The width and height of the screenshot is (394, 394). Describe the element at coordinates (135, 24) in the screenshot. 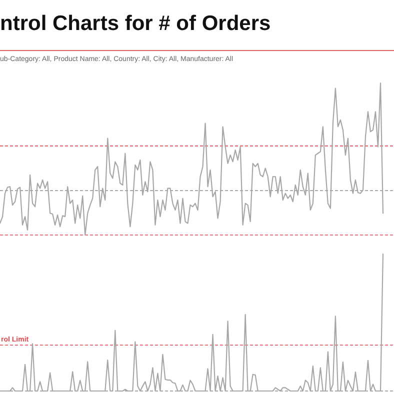

I see `chart-title: ntrol Charts for # of Orders` at that location.